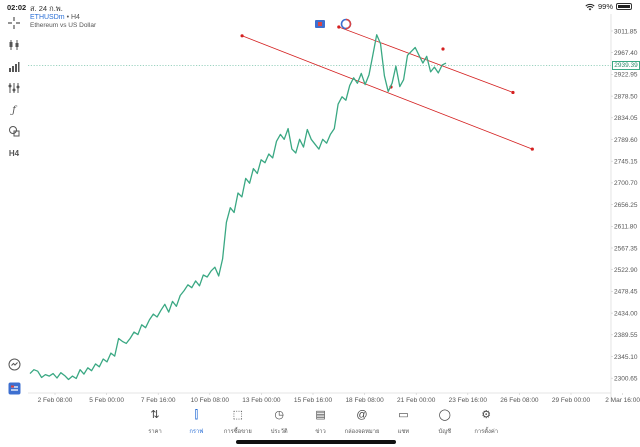 The image size is (640, 447). I want to click on price-tick: 2567.35, so click(626, 248).